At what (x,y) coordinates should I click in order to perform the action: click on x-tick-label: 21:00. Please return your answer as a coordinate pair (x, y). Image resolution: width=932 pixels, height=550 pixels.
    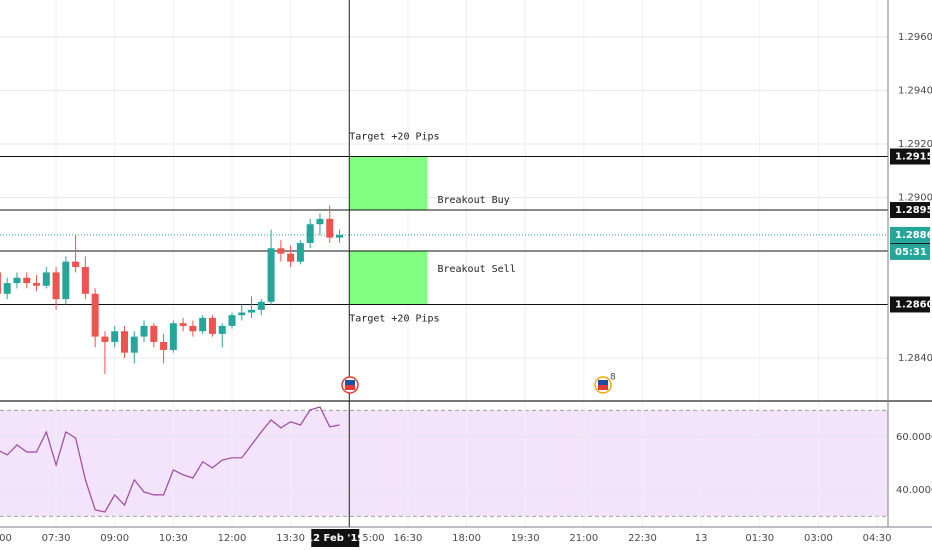
    Looking at the image, I should click on (583, 538).